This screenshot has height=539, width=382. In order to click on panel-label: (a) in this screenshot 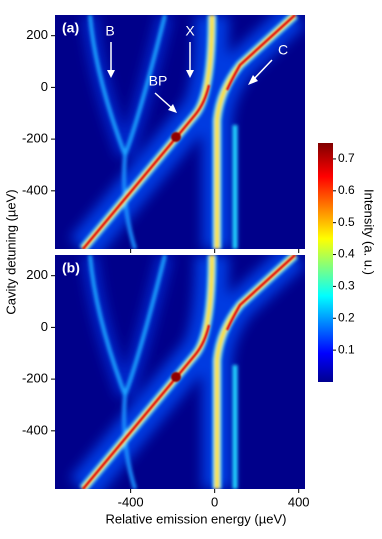, I will do `click(70, 28)`.